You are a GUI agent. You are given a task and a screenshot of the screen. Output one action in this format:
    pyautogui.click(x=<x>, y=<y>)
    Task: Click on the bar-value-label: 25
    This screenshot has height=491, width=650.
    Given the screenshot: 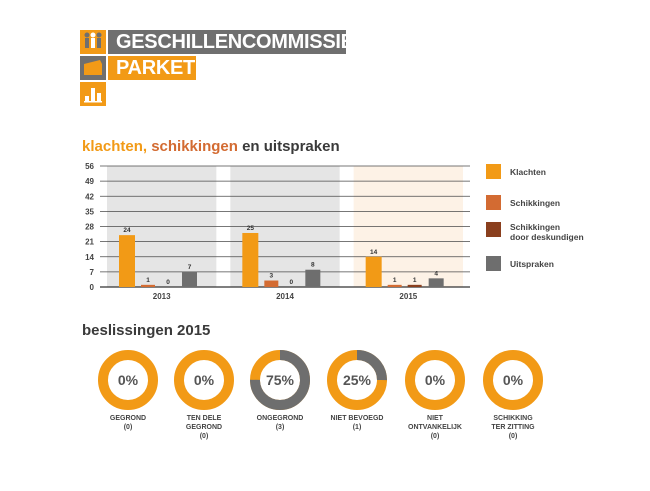 What is the action you would take?
    pyautogui.click(x=251, y=228)
    